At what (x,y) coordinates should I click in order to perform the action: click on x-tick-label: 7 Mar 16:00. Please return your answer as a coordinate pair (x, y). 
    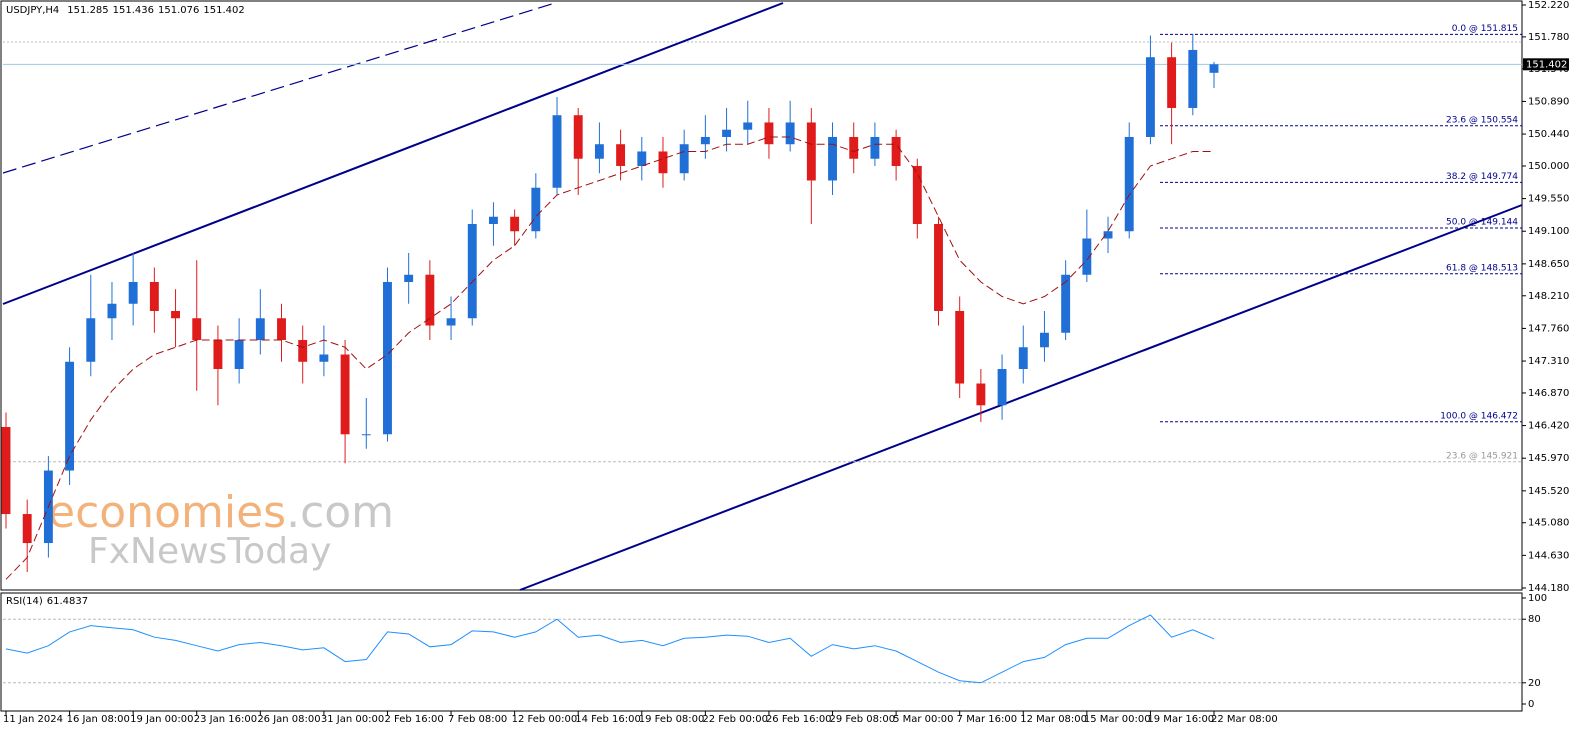
    Looking at the image, I should click on (987, 719).